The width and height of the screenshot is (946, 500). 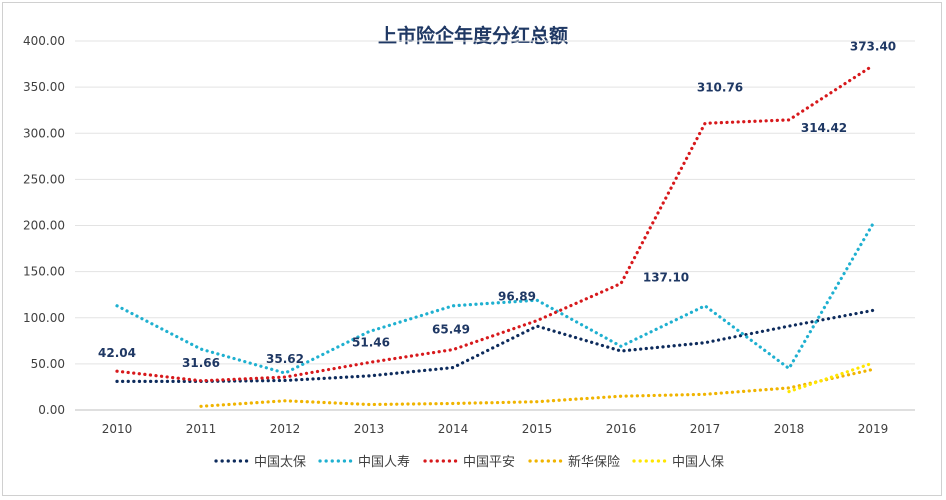 I want to click on data-label: 35.62, so click(x=285, y=359).